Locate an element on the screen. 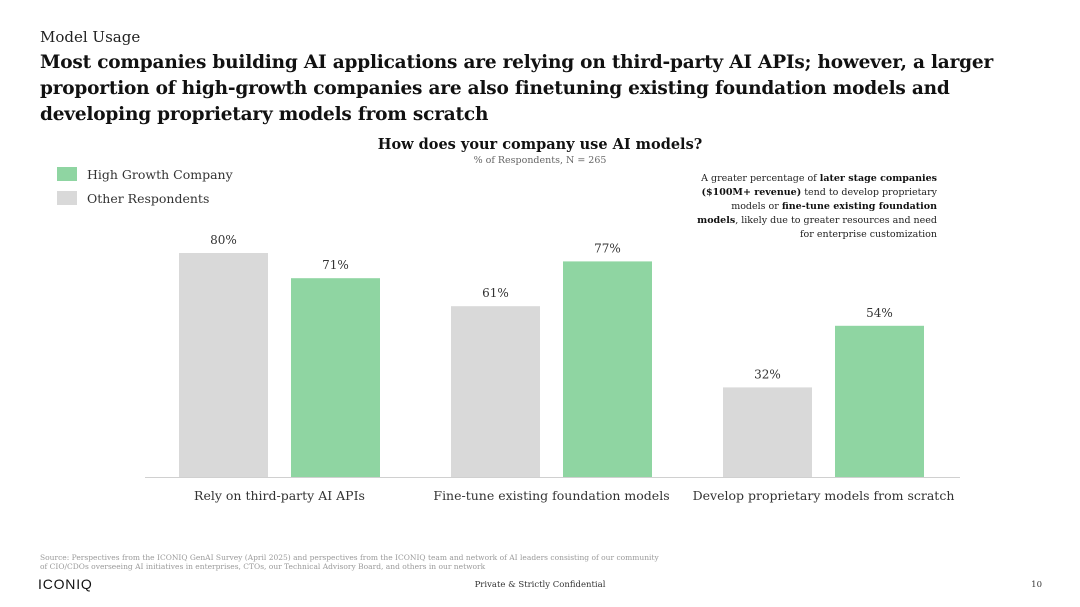 The width and height of the screenshot is (1080, 607). page-number: 10 is located at coordinates (1036, 585).